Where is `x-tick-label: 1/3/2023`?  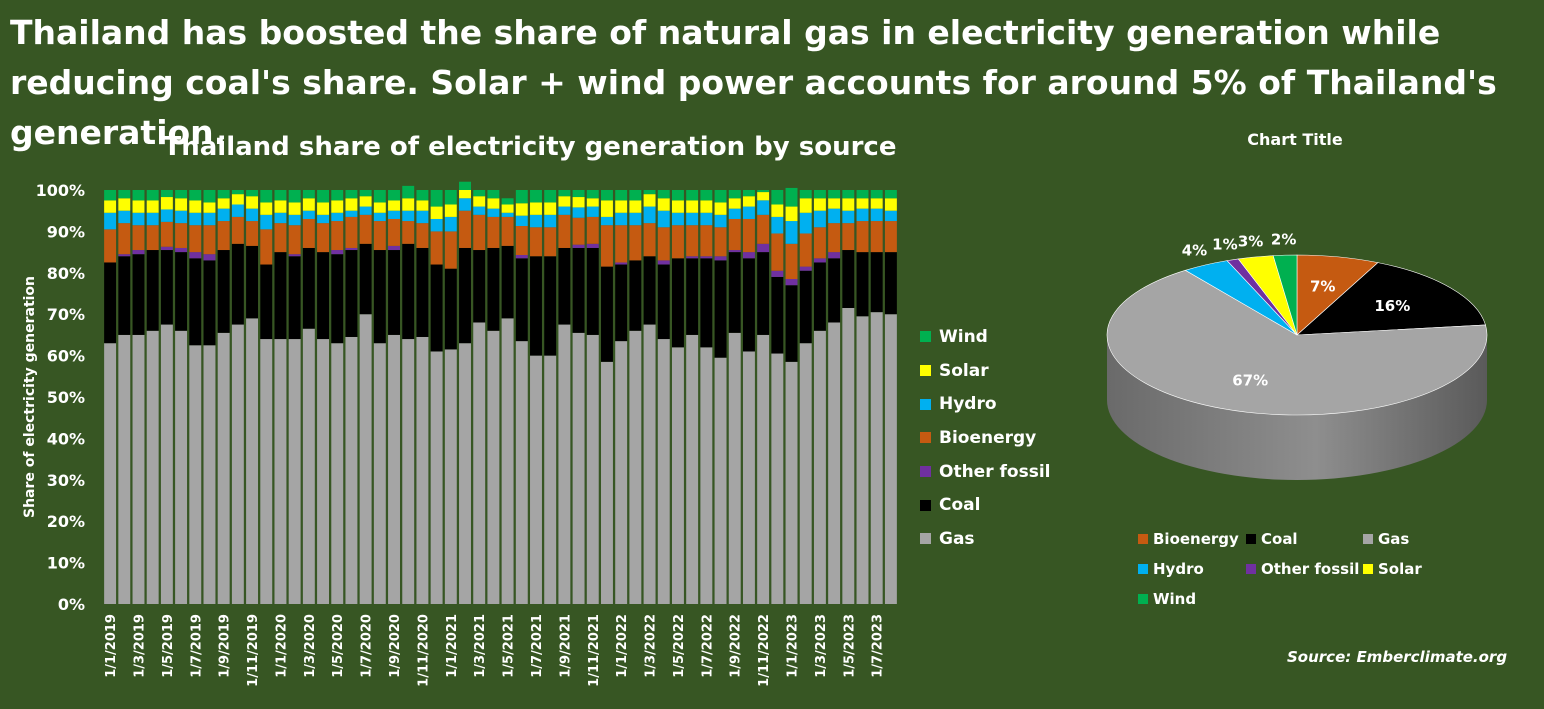 x-tick-label: 1/3/2023 is located at coordinates (821, 646).